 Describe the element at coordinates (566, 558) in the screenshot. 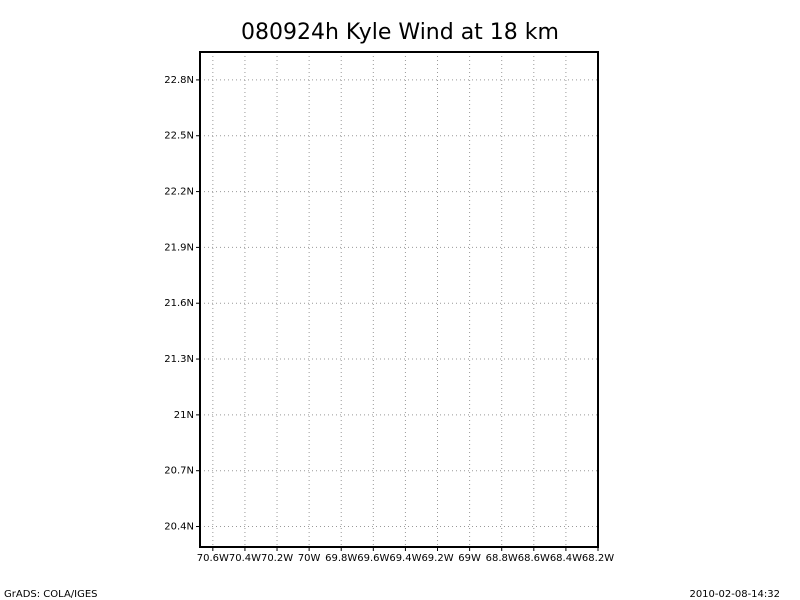

I see `x-tick-label: 68.4W` at that location.